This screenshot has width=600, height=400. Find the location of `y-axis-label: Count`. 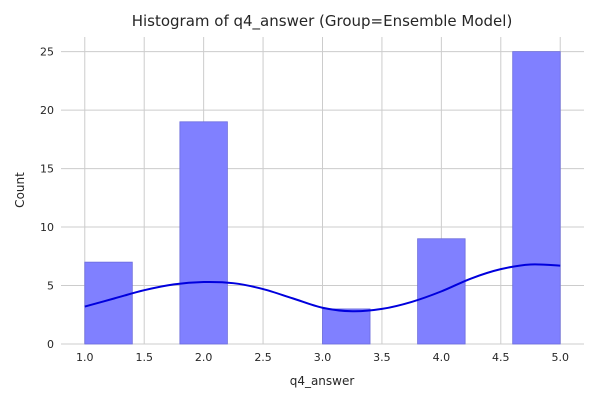

y-axis-label: Count is located at coordinates (20, 190).